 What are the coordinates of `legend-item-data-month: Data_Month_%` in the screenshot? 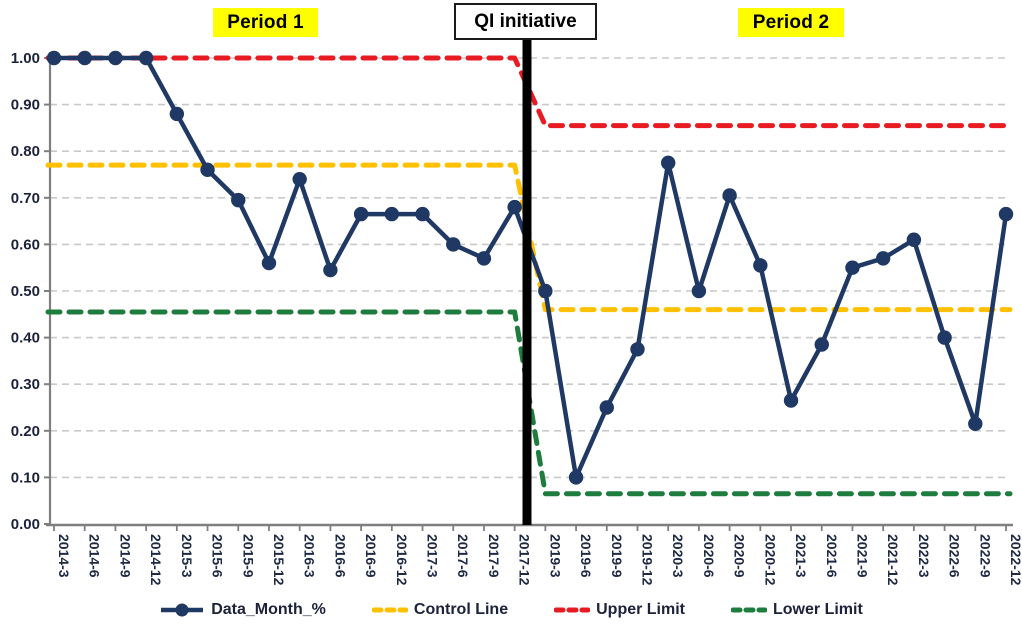 It's located at (242, 610).